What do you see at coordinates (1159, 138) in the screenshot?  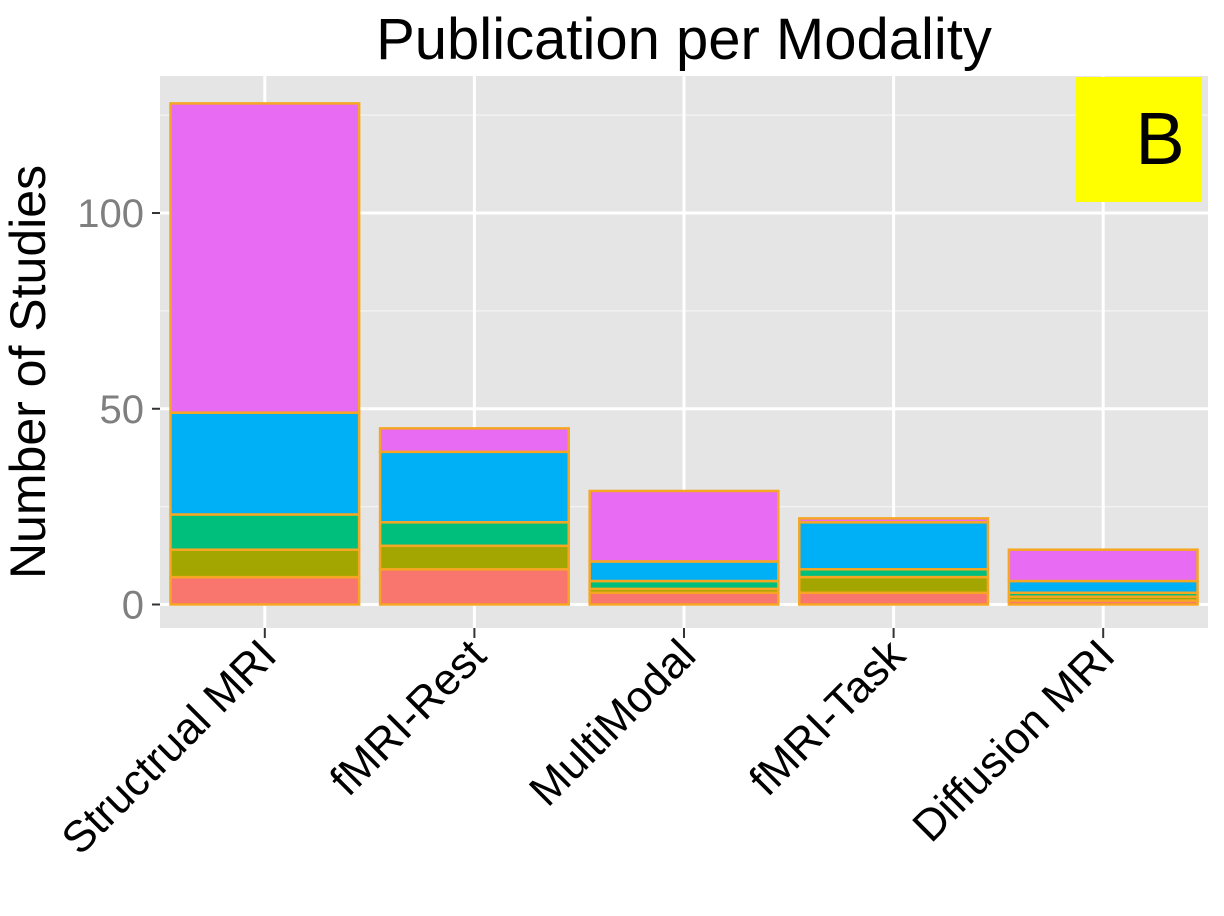 I see `panel-label: B` at bounding box center [1159, 138].